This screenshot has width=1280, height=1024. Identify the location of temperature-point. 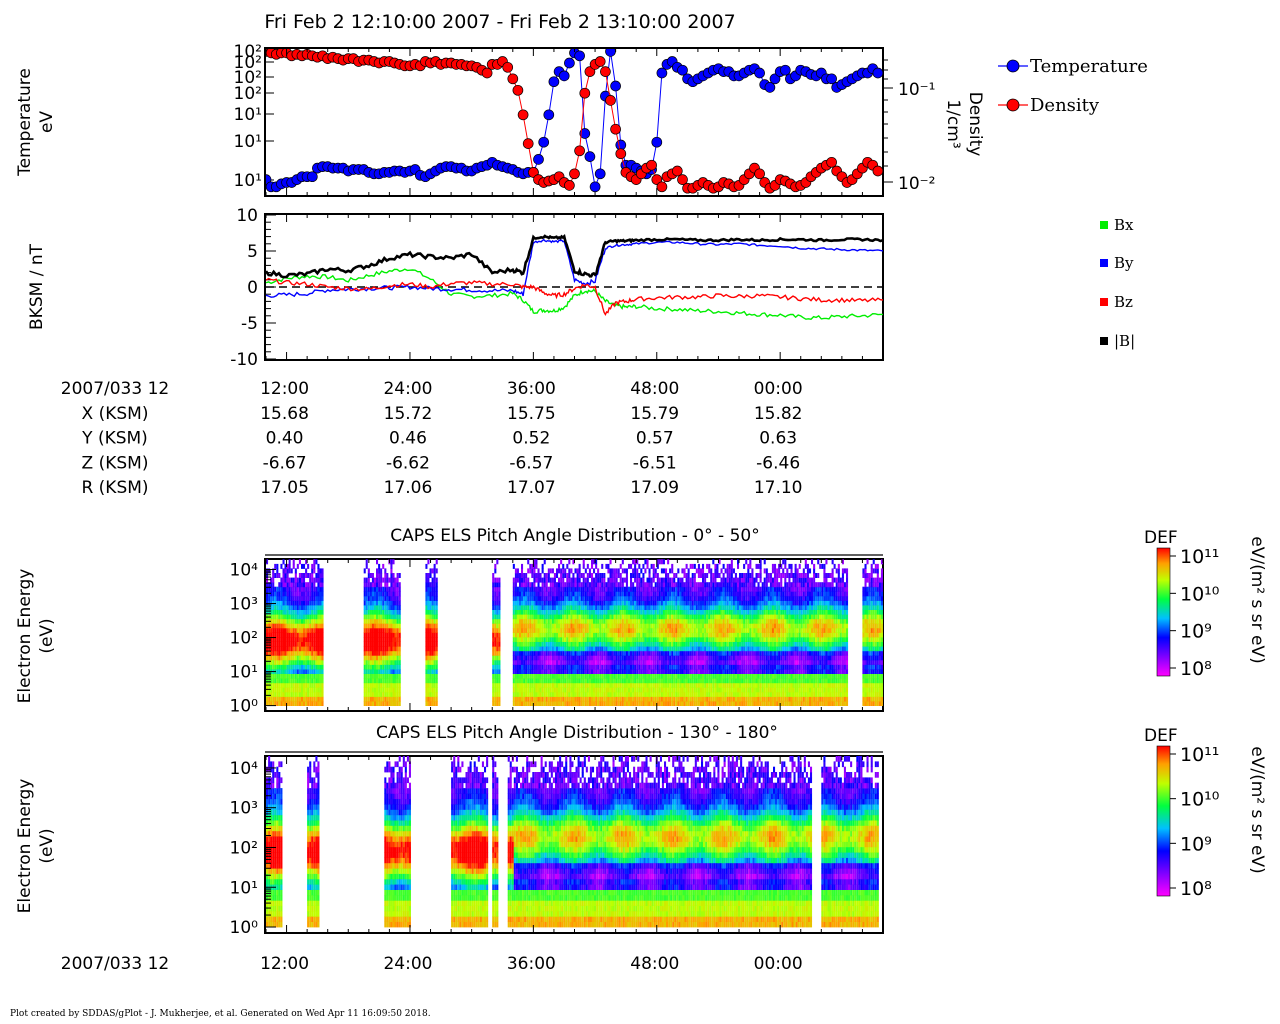
(657, 142).